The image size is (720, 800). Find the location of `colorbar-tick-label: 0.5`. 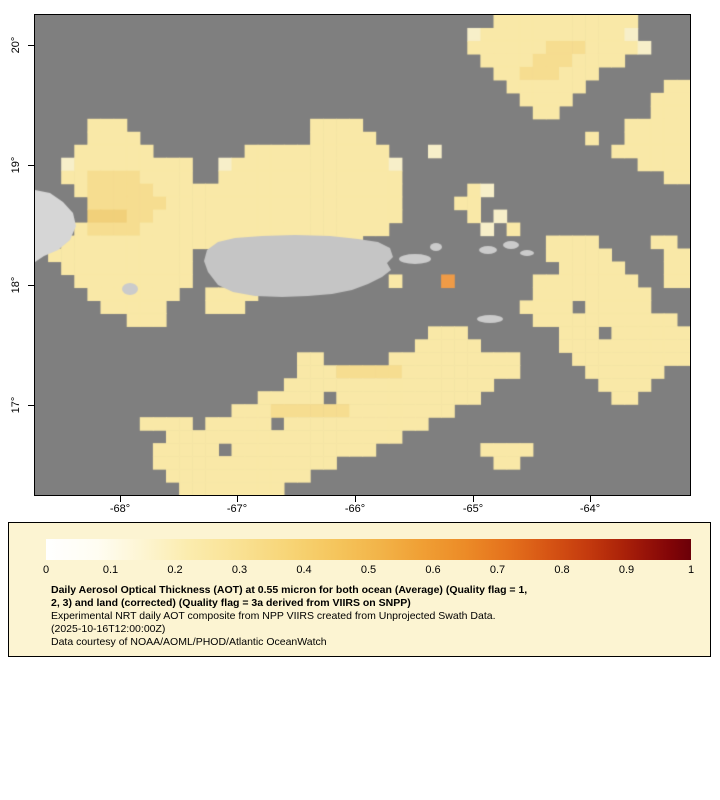

colorbar-tick-label: 0.5 is located at coordinates (368, 570).